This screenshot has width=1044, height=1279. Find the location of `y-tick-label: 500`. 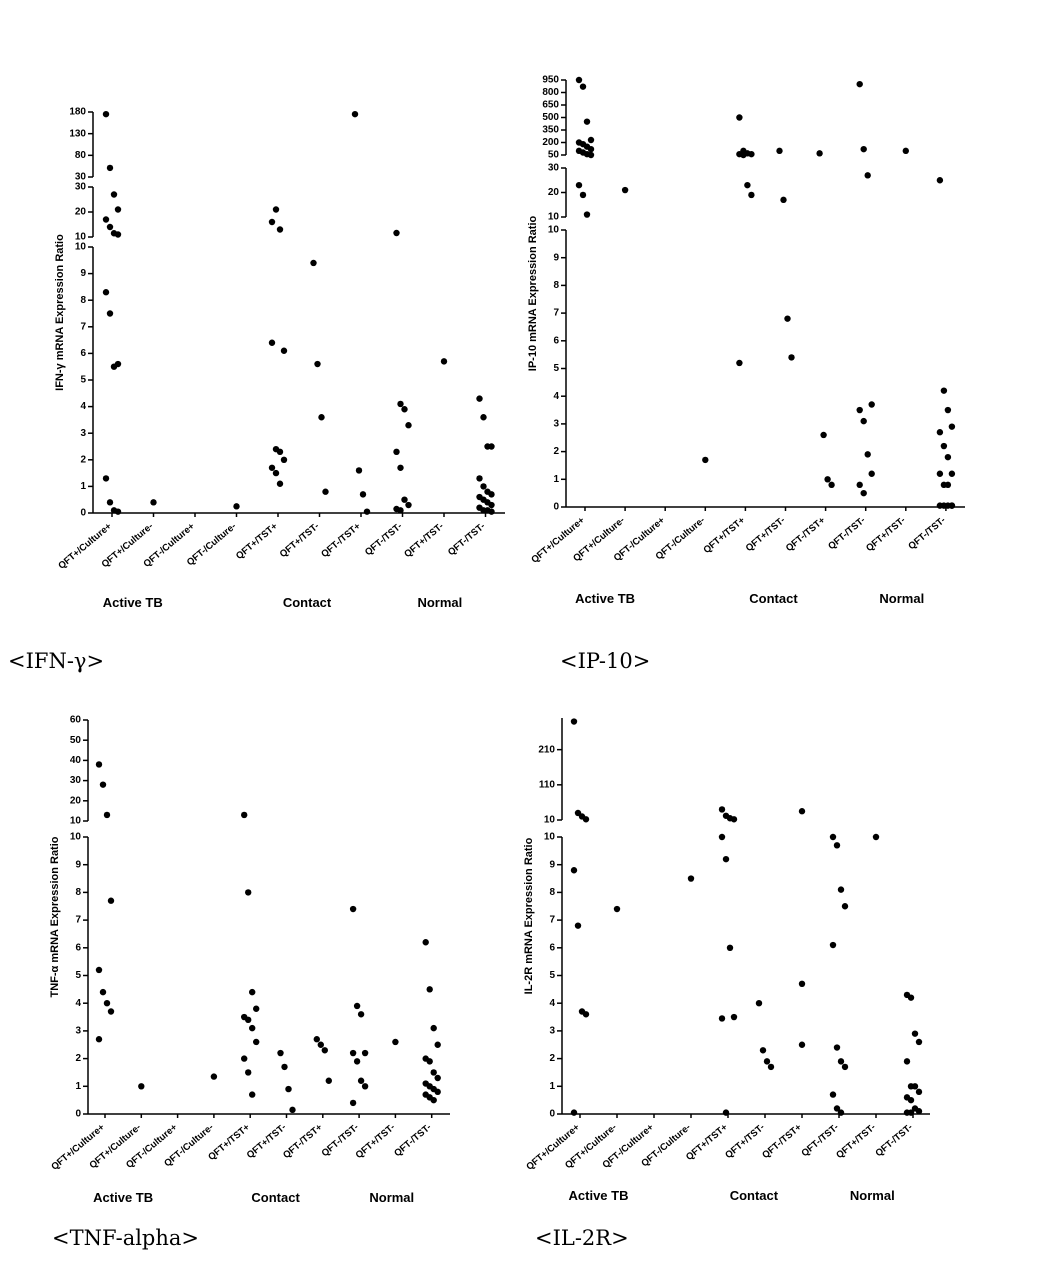

y-tick-label: 500 is located at coordinates (550, 117).